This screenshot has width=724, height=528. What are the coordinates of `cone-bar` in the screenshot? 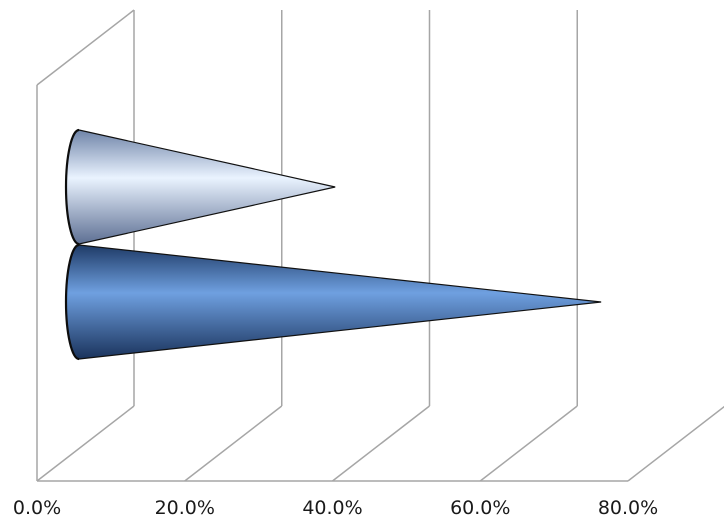 It's located at (200, 187).